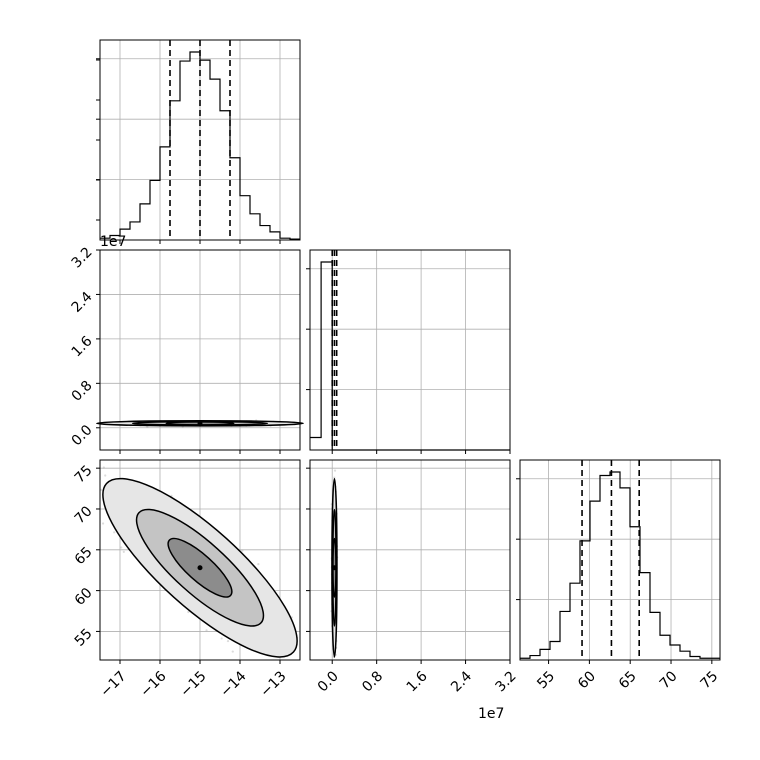 This screenshot has width=760, height=760. What do you see at coordinates (200, 423) in the screenshot?
I see `panel-1-0-peak` at bounding box center [200, 423].